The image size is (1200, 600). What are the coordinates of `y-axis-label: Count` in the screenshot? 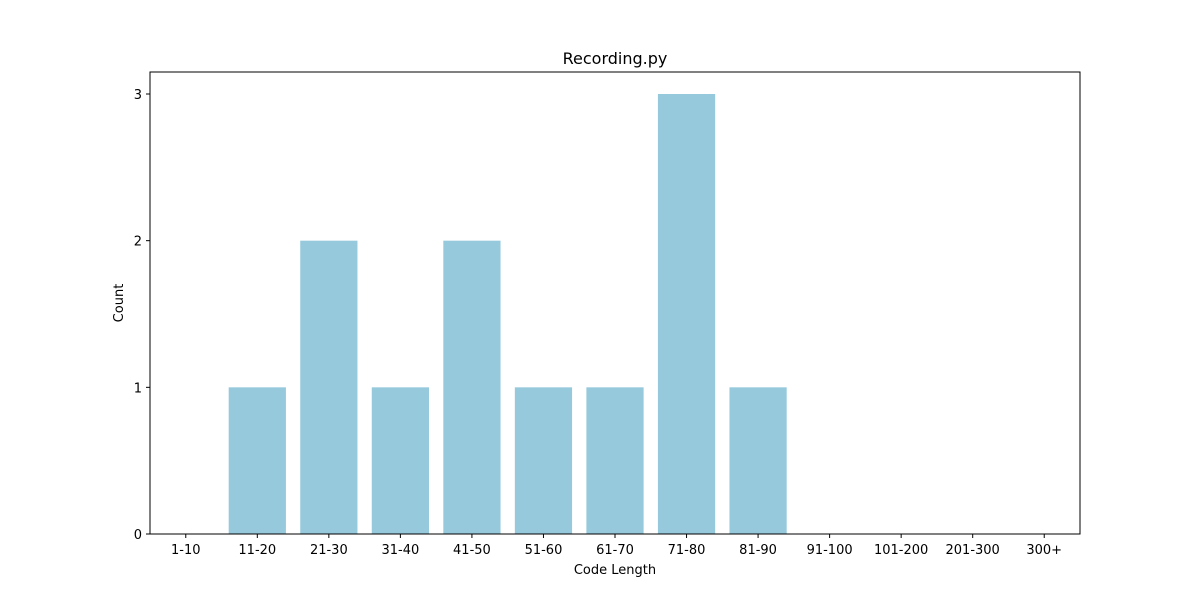 It's located at (119, 303).